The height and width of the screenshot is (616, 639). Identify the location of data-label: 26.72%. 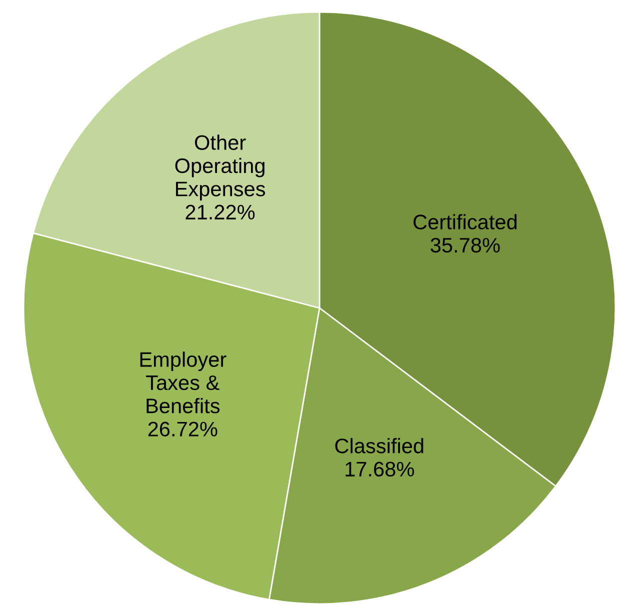
(183, 429).